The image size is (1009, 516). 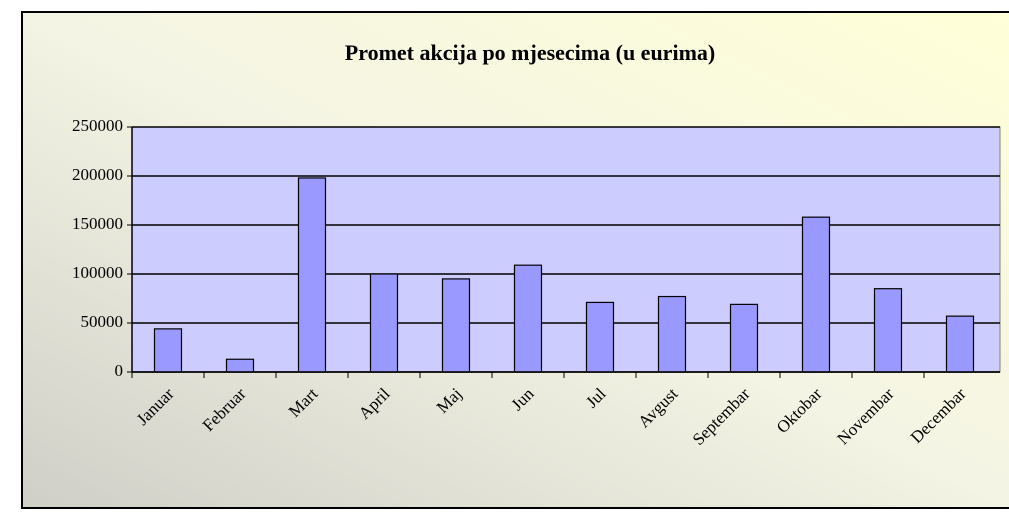 I want to click on y-tick-label: 150000, so click(x=97, y=223).